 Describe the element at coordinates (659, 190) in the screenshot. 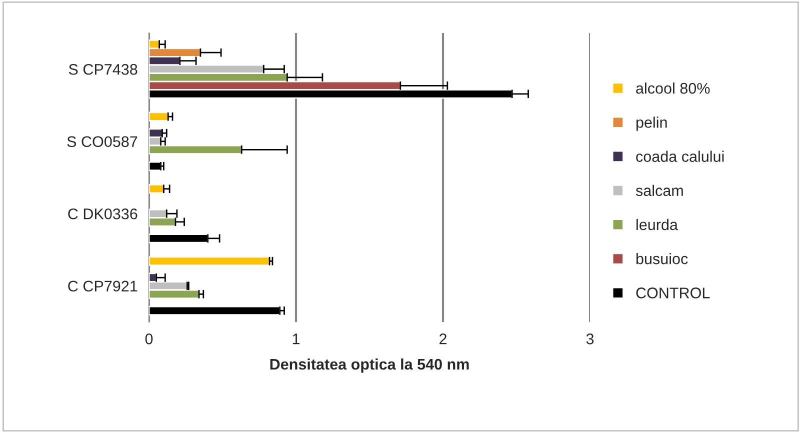

I see `legend-label: salcam` at that location.